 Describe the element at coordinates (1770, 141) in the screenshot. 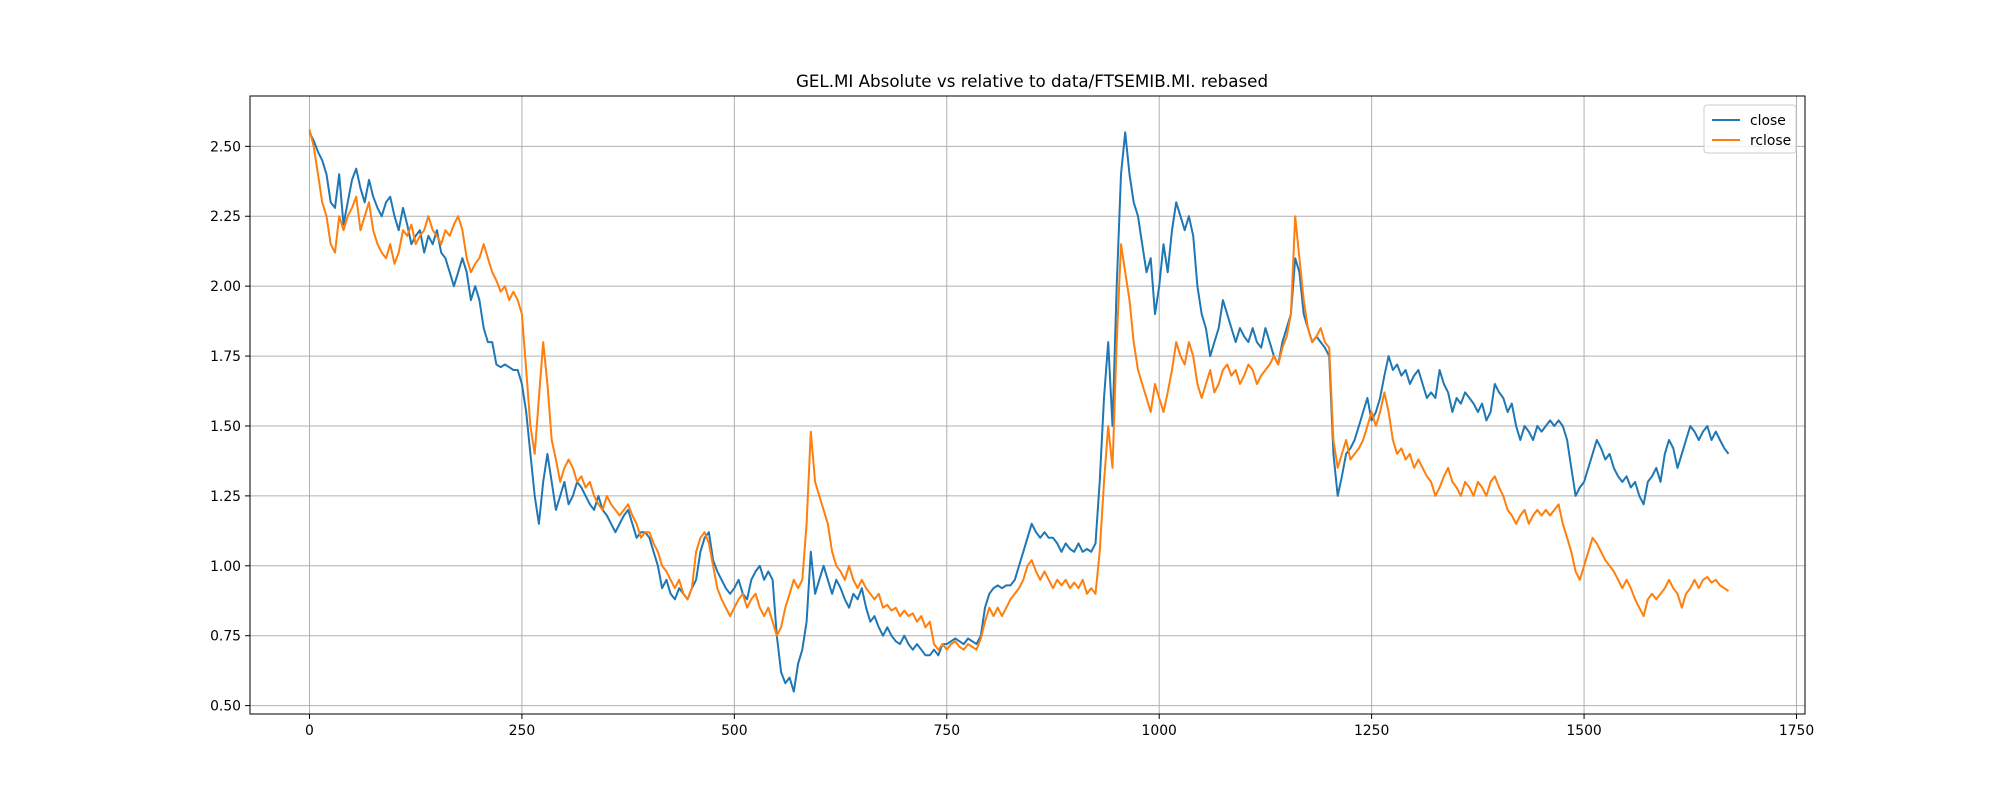

I see `legend-label-rclose: rclose` at that location.